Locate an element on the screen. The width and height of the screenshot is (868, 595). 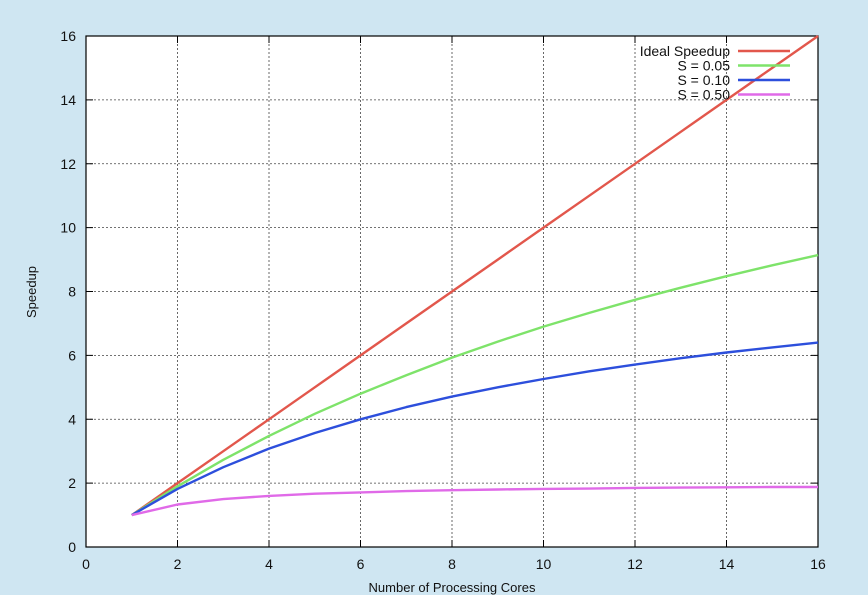
legend-label: S = 0.10 is located at coordinates (703, 80).